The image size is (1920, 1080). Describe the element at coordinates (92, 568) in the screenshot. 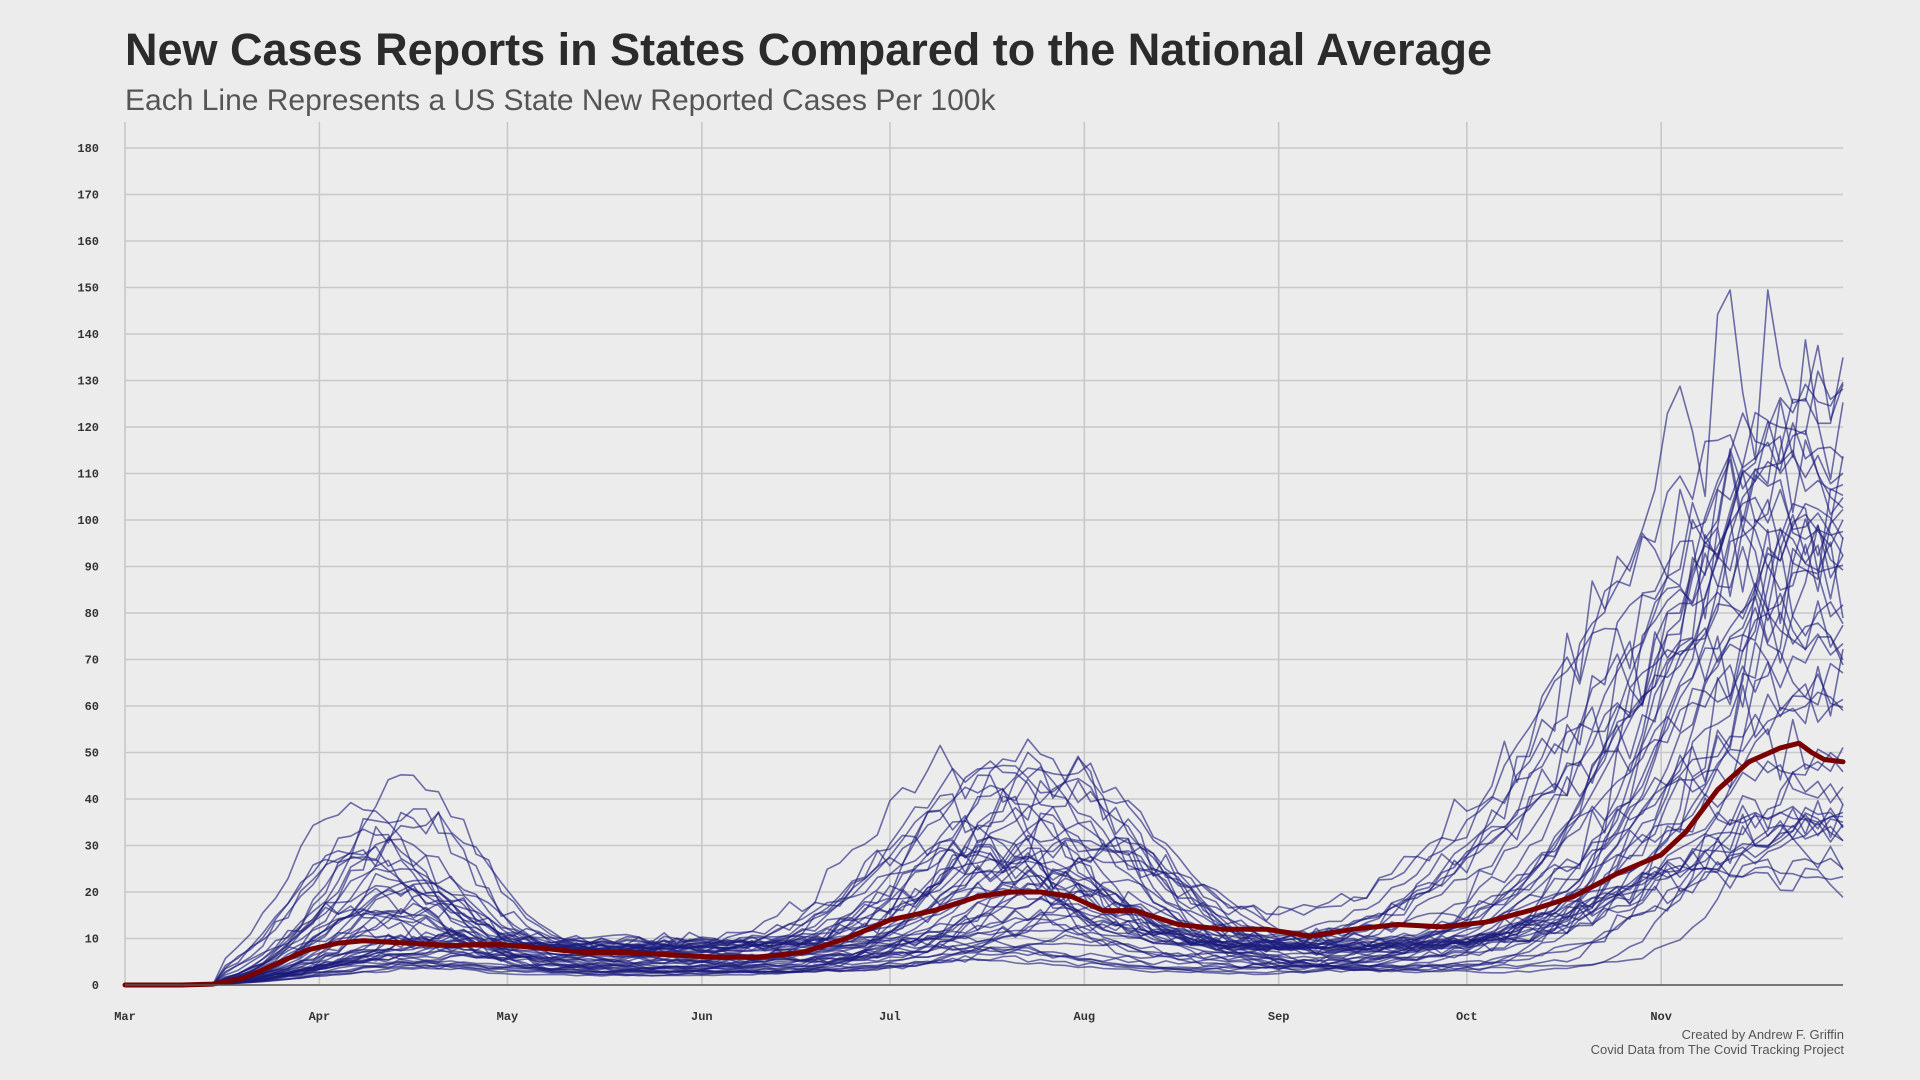

I see `y-tick-label: 90` at that location.